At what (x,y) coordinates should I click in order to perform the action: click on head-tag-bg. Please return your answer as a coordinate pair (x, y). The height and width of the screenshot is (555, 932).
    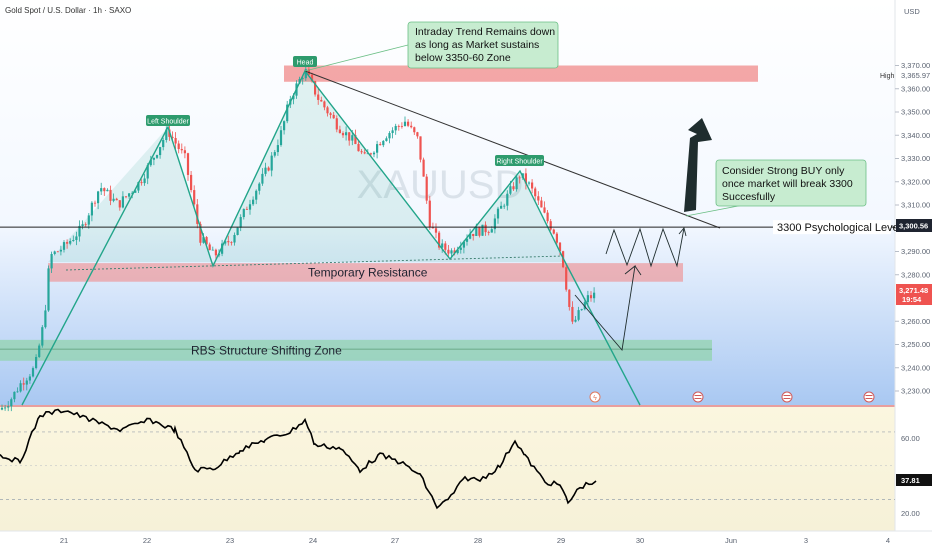
    Looking at the image, I should click on (305, 61).